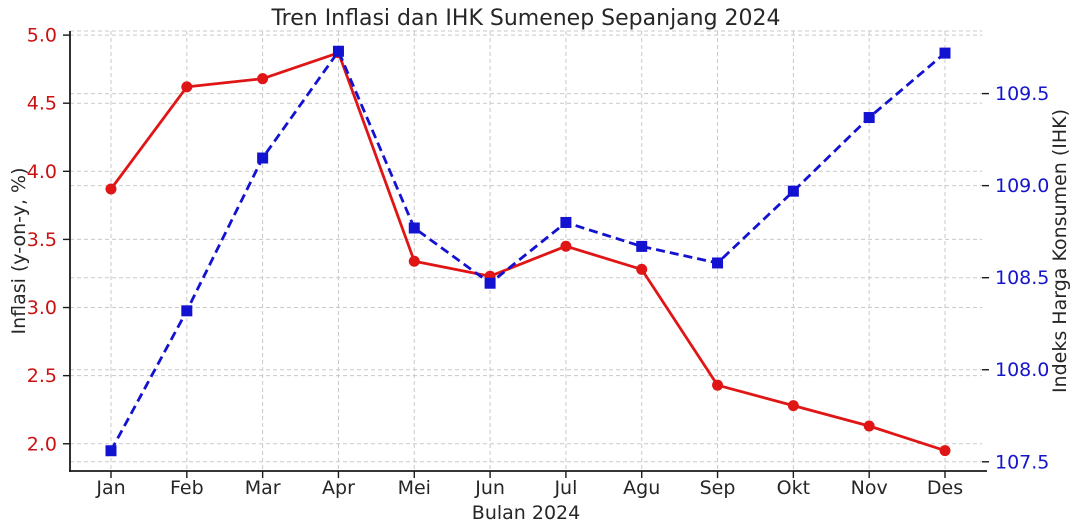  I want to click on inflasi-point-Des, so click(945, 451).